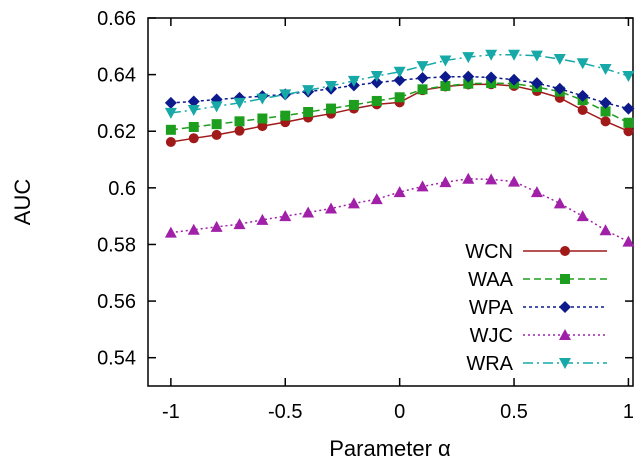 The height and width of the screenshot is (467, 635). I want to click on y-tick-label: 0.66, so click(116, 19).